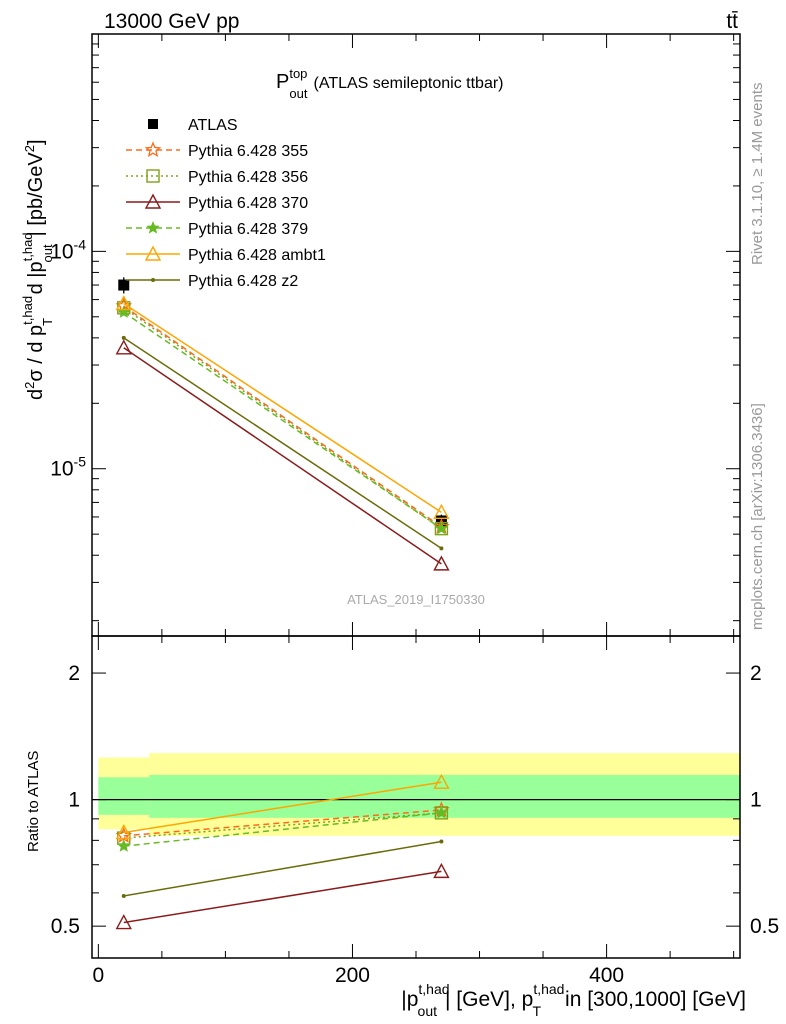 The image size is (786, 1024). What do you see at coordinates (757, 516) in the screenshot?
I see `mcplots-note: mcplots.cern.ch [arXiv:1306.3436]` at bounding box center [757, 516].